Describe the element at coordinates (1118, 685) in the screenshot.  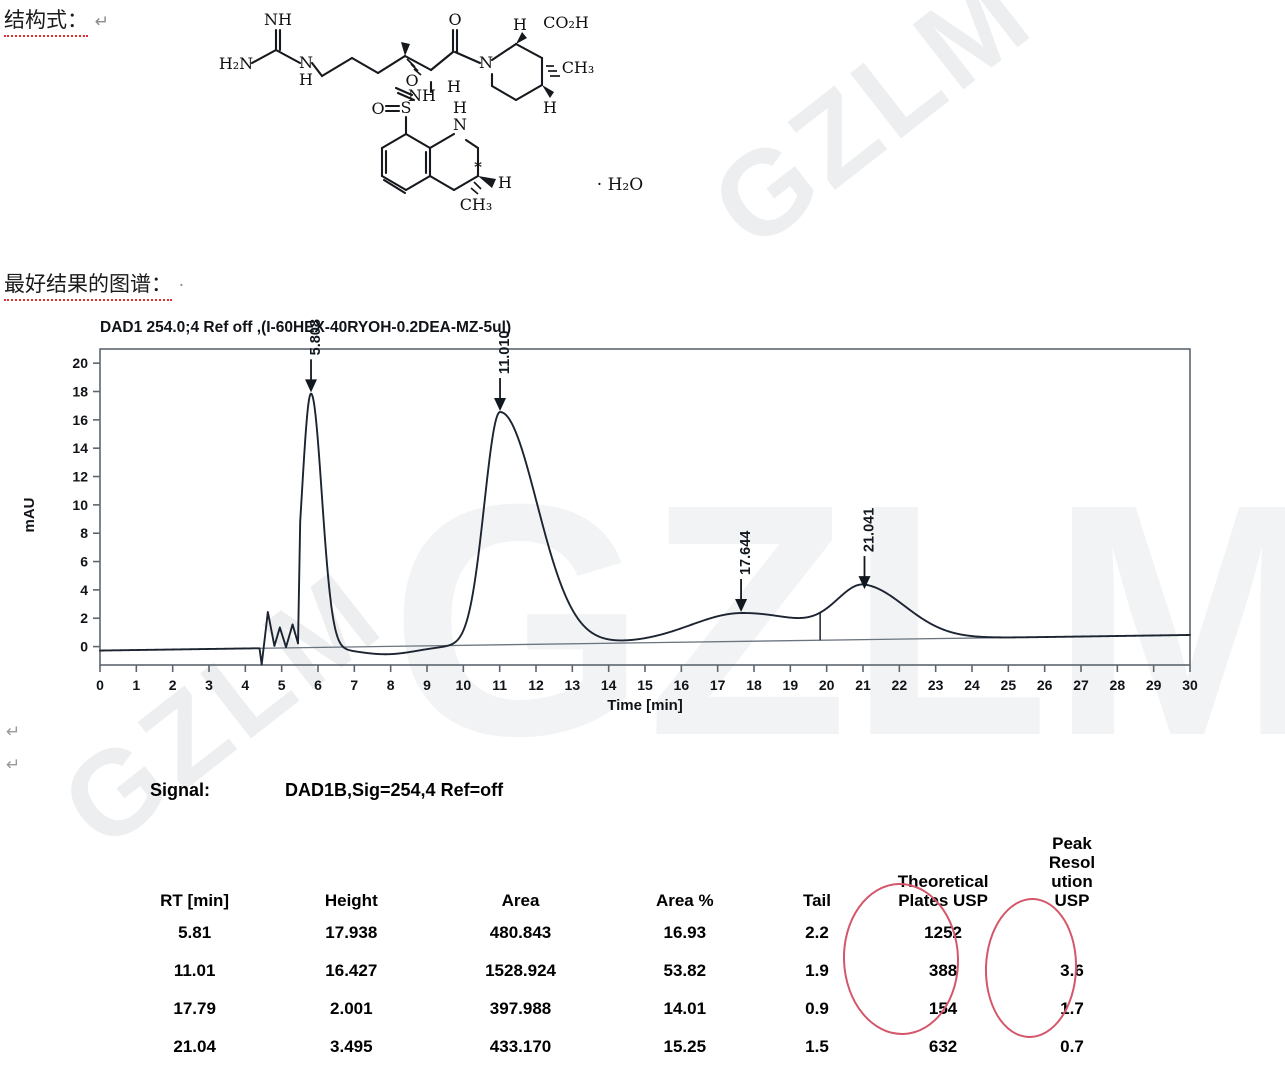
I see `x-tick-label: 28` at that location.